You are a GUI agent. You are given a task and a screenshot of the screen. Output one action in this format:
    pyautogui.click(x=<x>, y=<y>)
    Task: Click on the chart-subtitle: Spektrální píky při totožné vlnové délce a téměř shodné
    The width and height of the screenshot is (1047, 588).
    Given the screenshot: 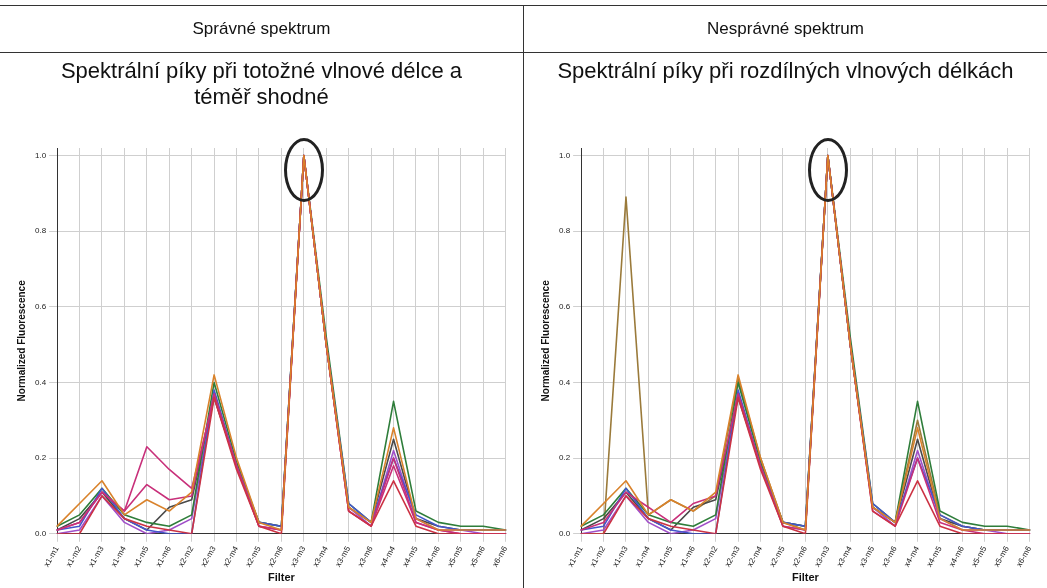 What is the action you would take?
    pyautogui.click(x=261, y=84)
    